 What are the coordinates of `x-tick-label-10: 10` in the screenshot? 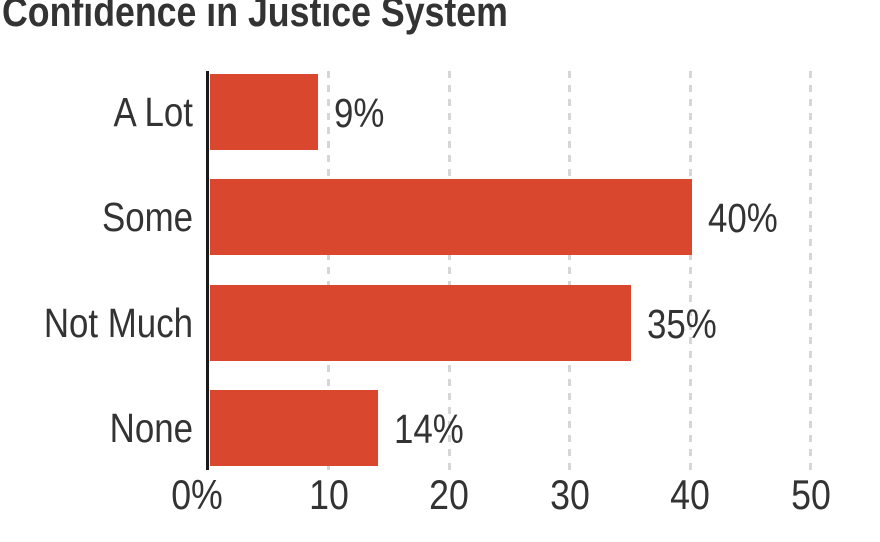 It's located at (328, 494).